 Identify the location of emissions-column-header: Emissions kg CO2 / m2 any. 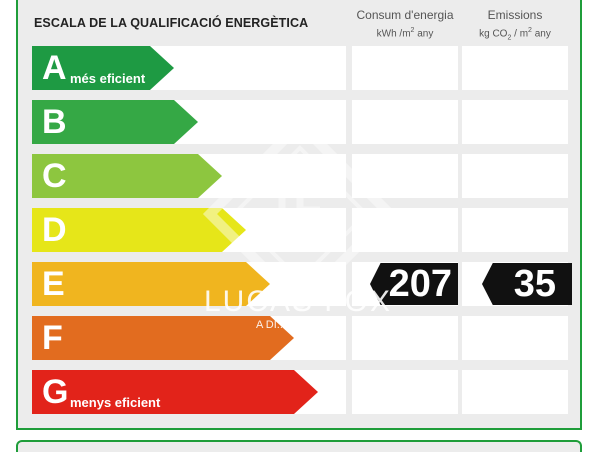
(515, 26).